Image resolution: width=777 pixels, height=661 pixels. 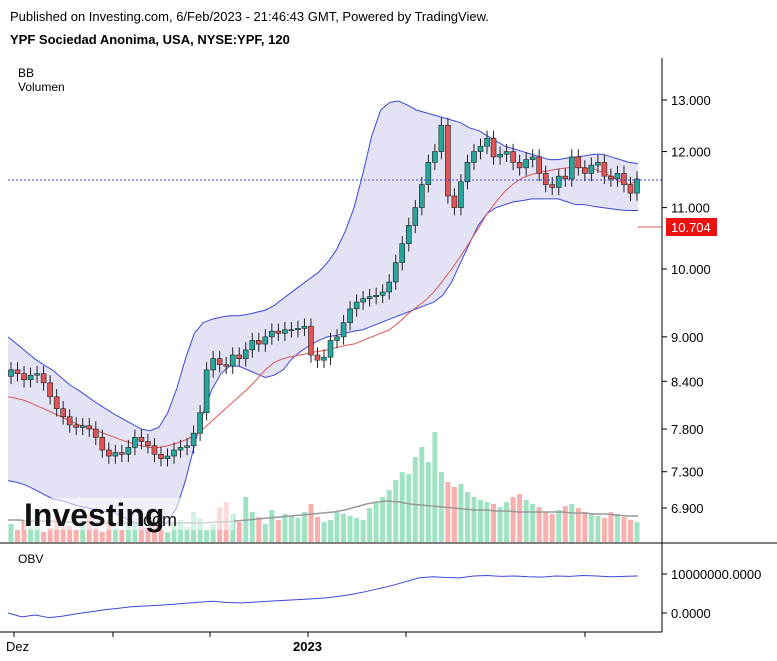 What do you see at coordinates (716, 574) in the screenshot?
I see `obv-tick-label: 10000000.0000` at bounding box center [716, 574].